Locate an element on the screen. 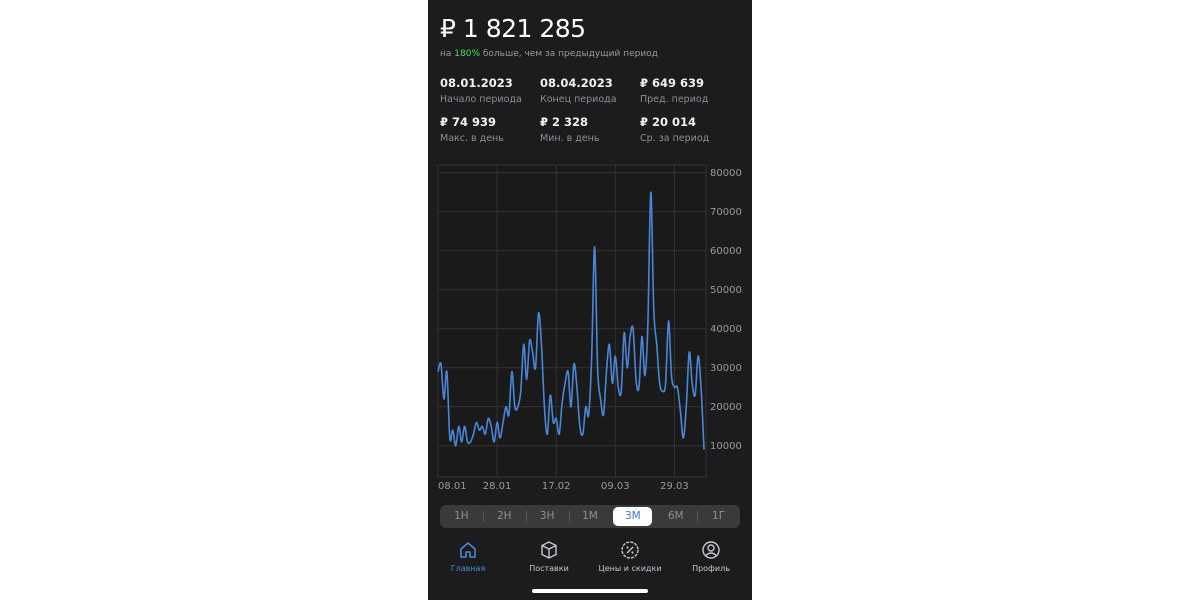 This screenshot has height=600, width=1180. period-option: 3М is located at coordinates (633, 516).